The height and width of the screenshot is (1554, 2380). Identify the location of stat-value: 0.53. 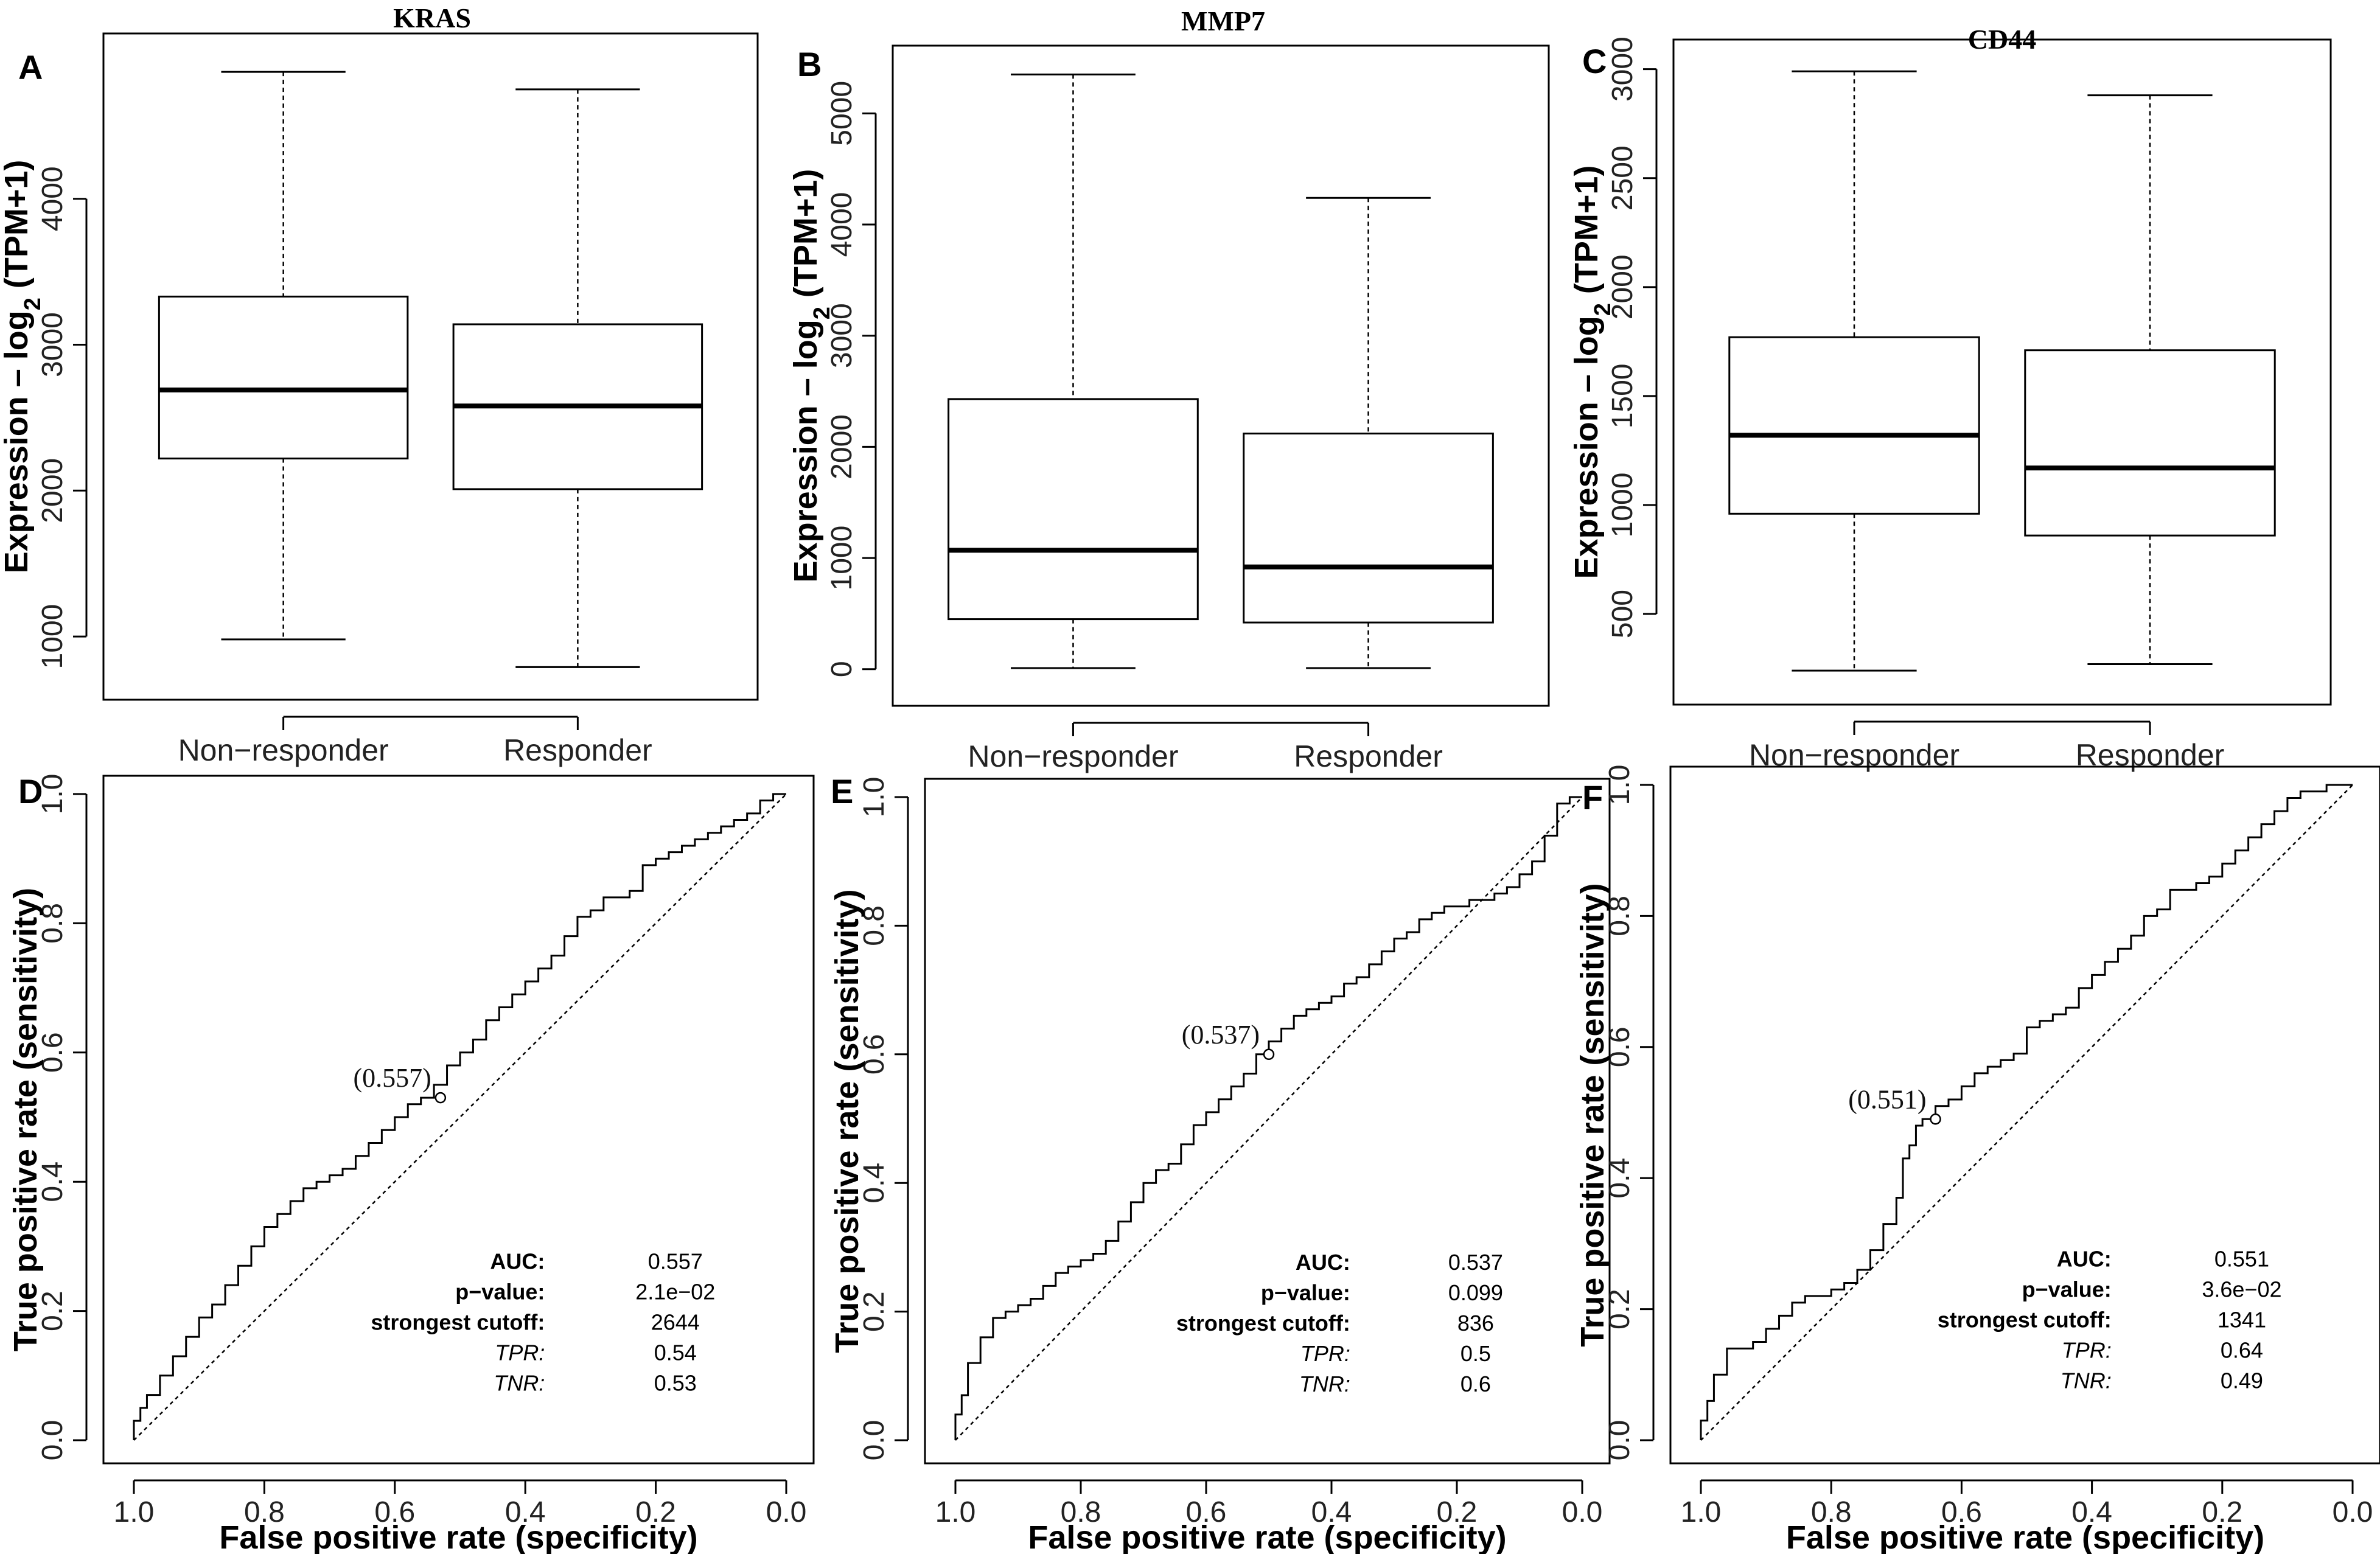
(675, 1383).